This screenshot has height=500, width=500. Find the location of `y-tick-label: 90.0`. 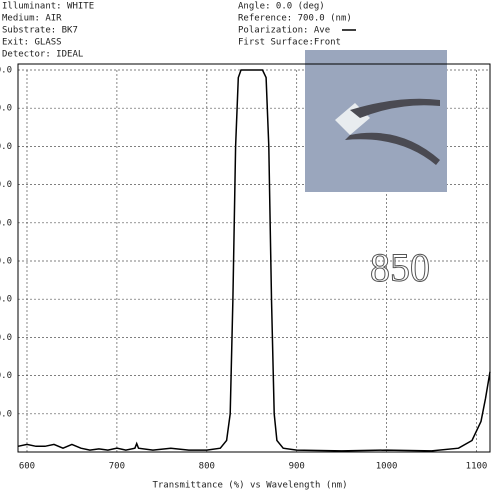

y-tick-label: 90.0 is located at coordinates (6, 109).